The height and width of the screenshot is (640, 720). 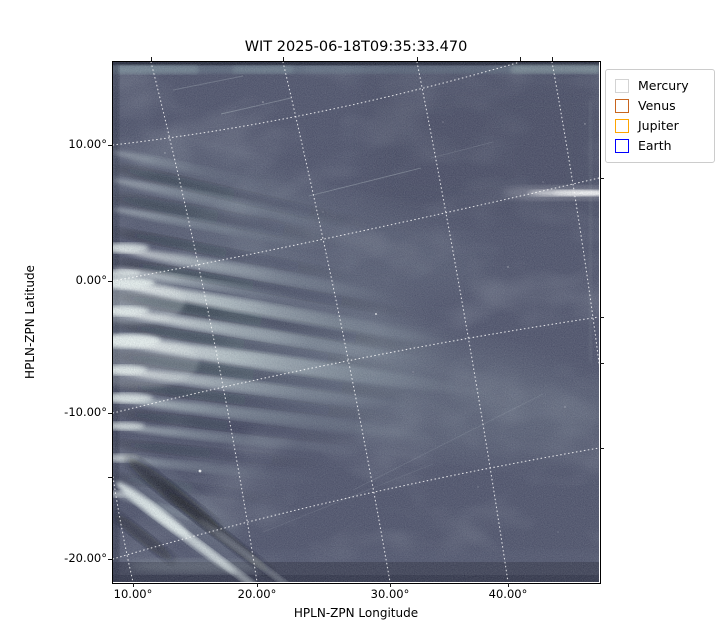 I want to click on legend-label: Jupiter, so click(x=658, y=125).